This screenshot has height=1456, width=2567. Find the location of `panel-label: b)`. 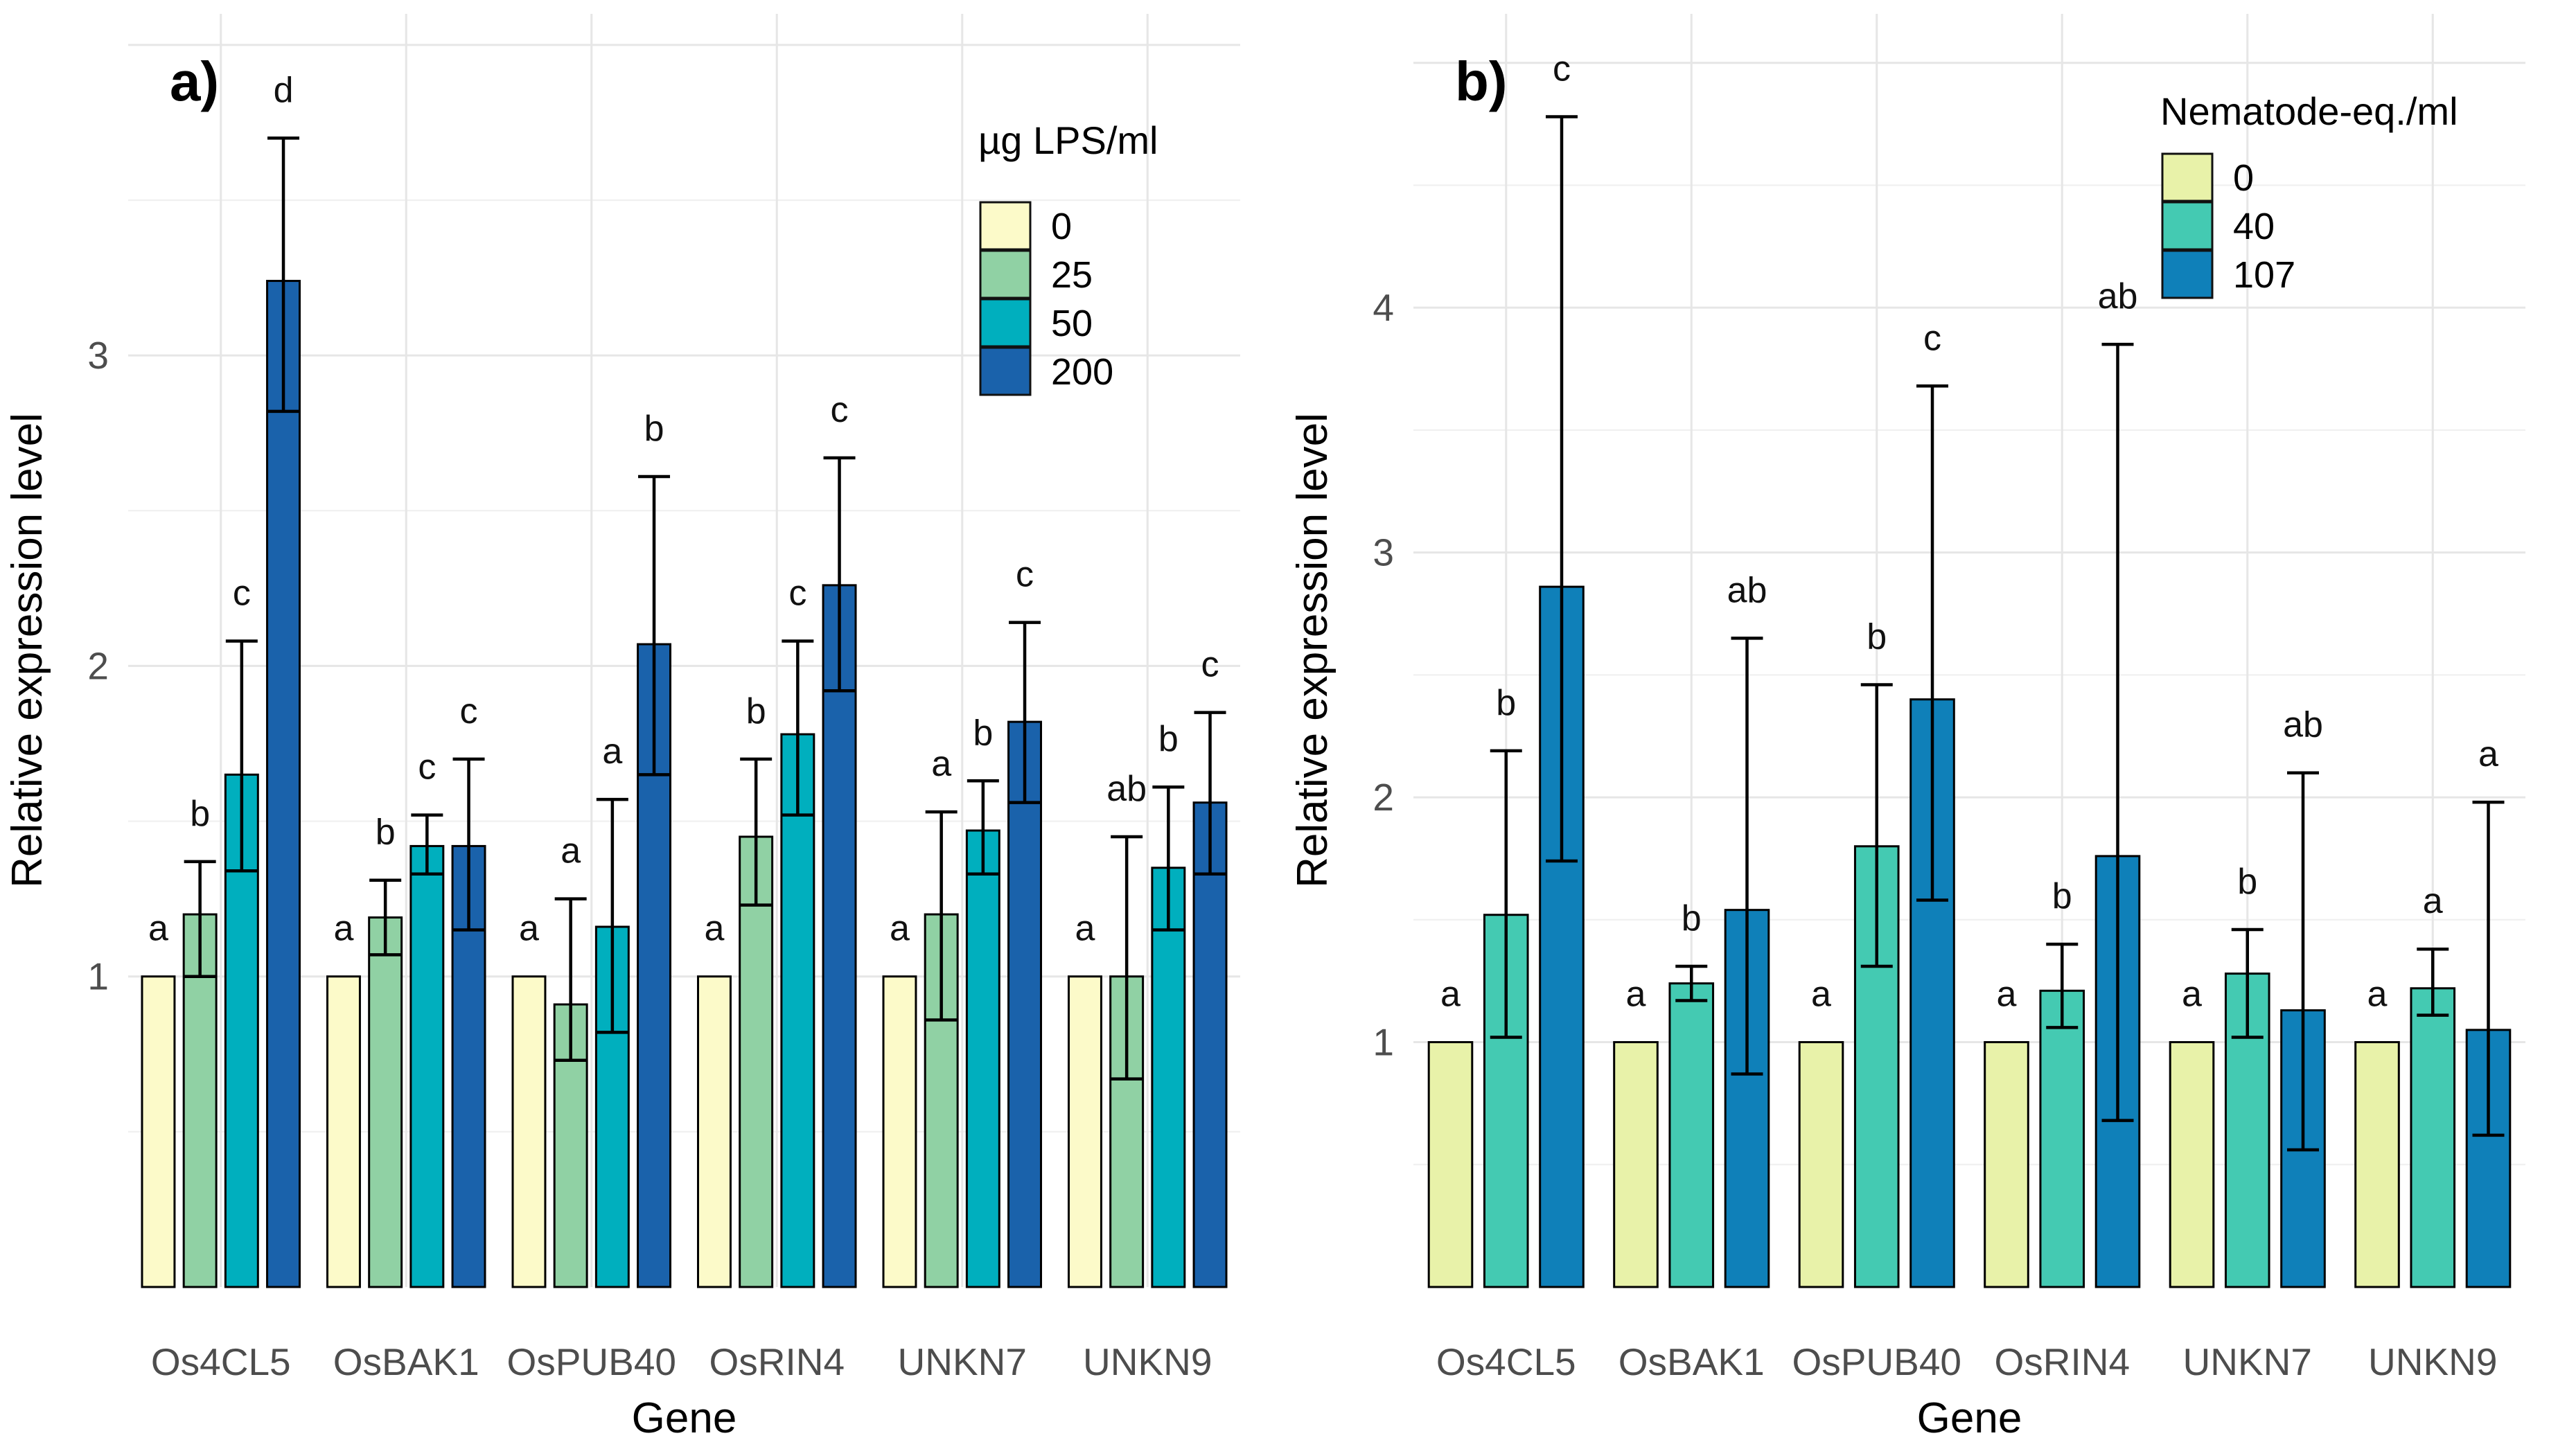

panel-label: b) is located at coordinates (1481, 81).